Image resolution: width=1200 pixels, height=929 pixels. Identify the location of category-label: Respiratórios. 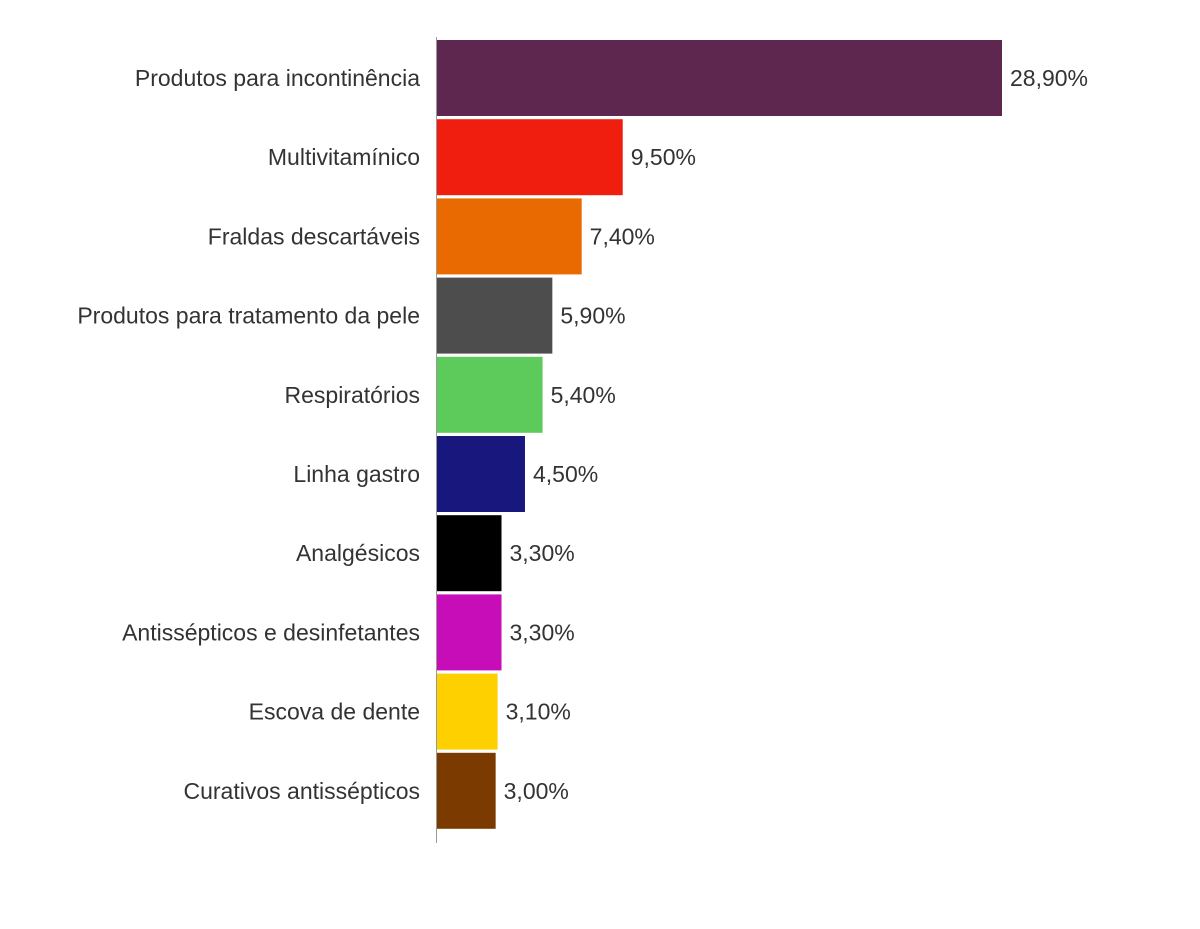
(353, 395).